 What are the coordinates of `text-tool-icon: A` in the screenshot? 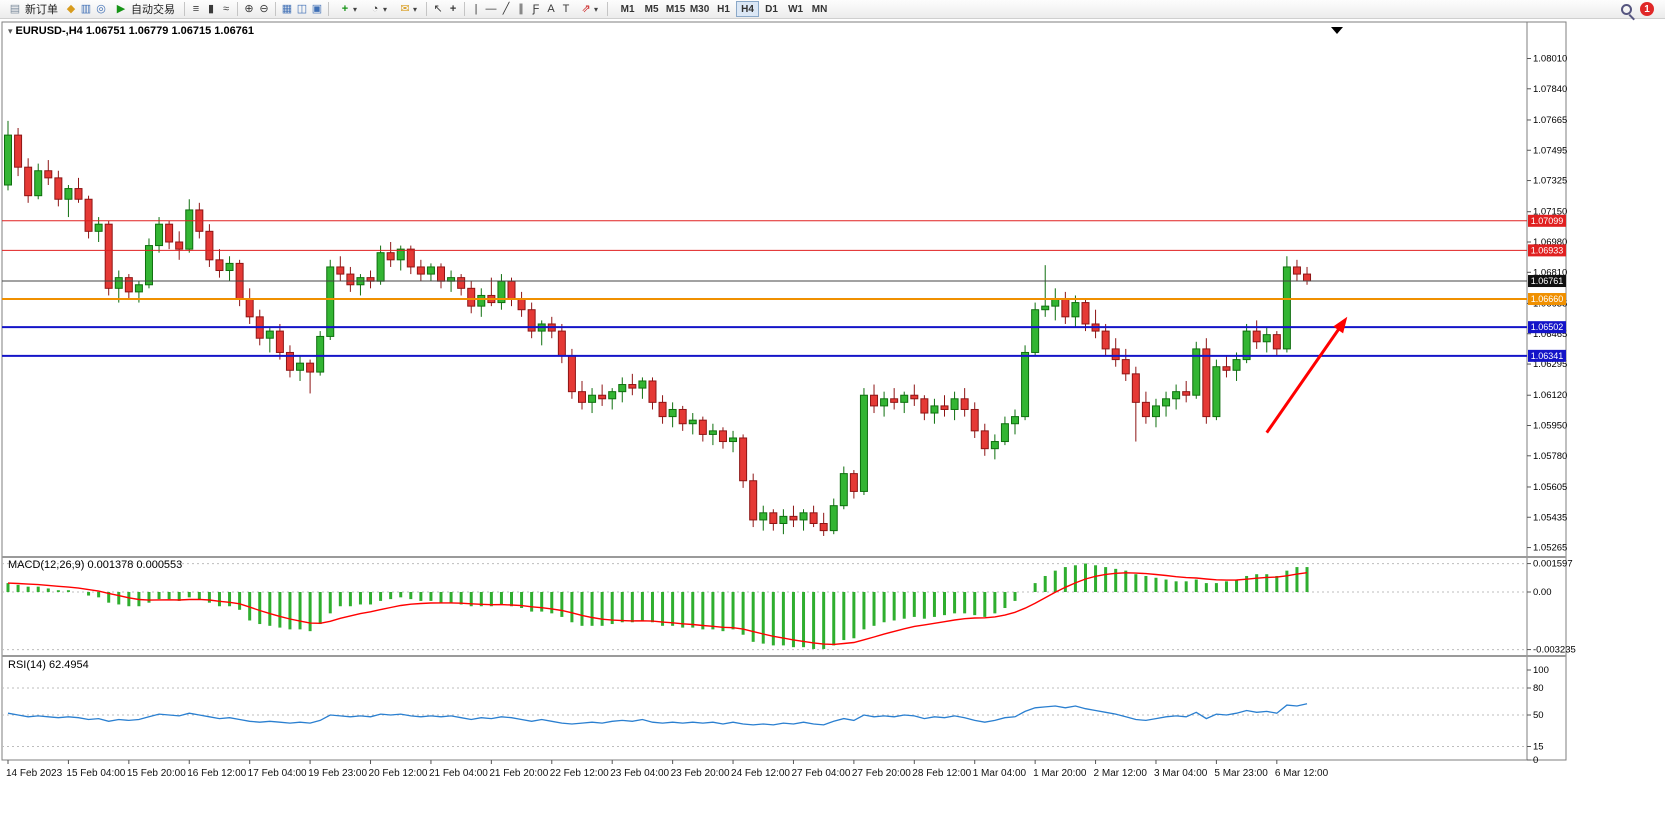 It's located at (551, 8).